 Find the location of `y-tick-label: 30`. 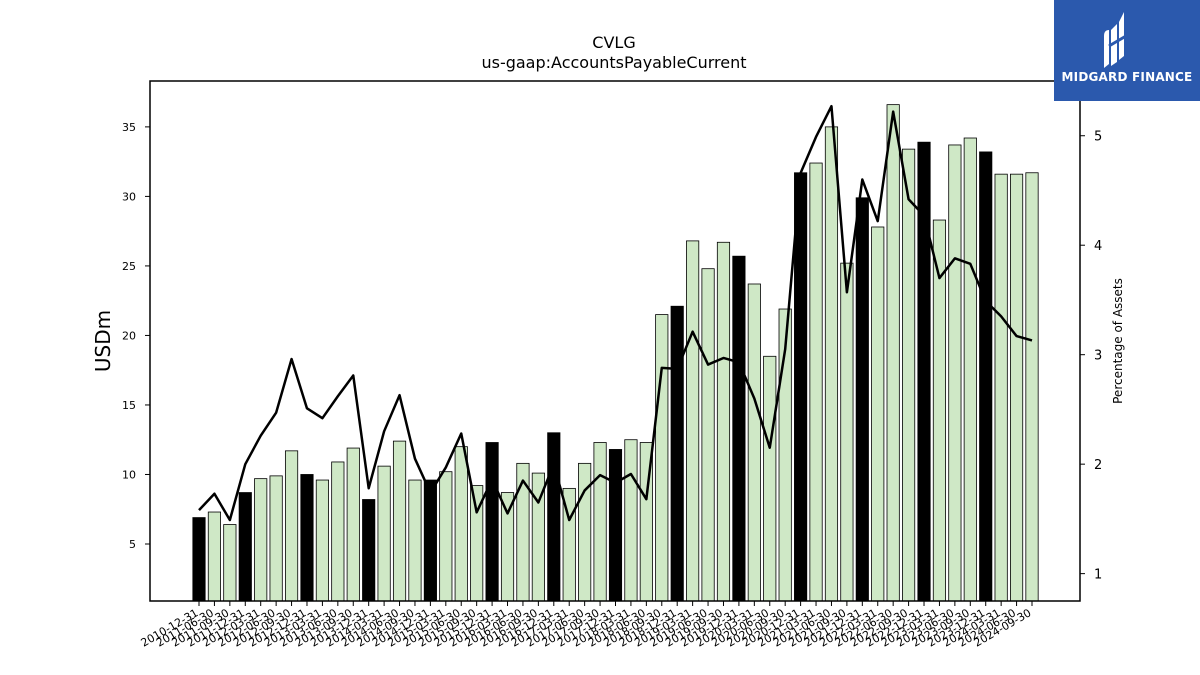

y-tick-label: 30 is located at coordinates (129, 196).